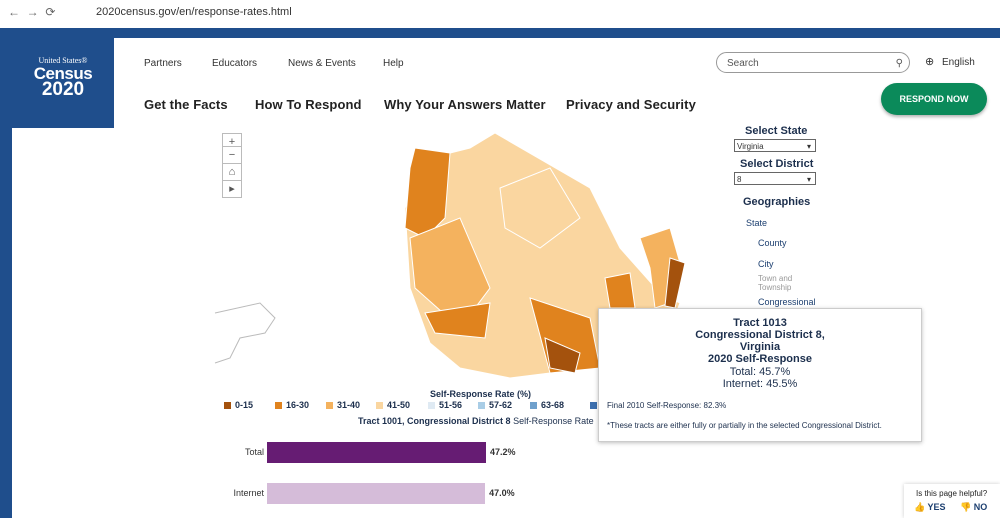  What do you see at coordinates (308, 104) in the screenshot?
I see `main-nav-link: How To Respond` at bounding box center [308, 104].